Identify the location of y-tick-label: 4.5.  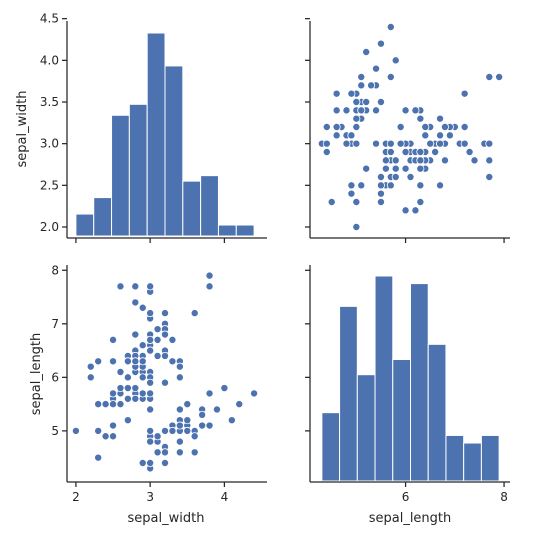
(49, 19).